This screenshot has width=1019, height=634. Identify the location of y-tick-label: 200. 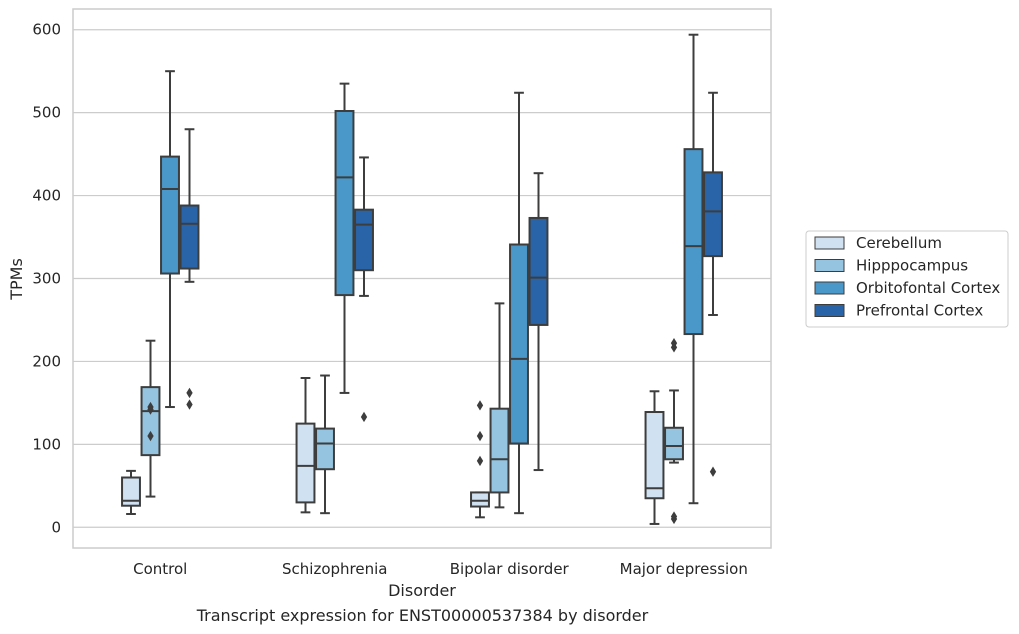
(46, 361).